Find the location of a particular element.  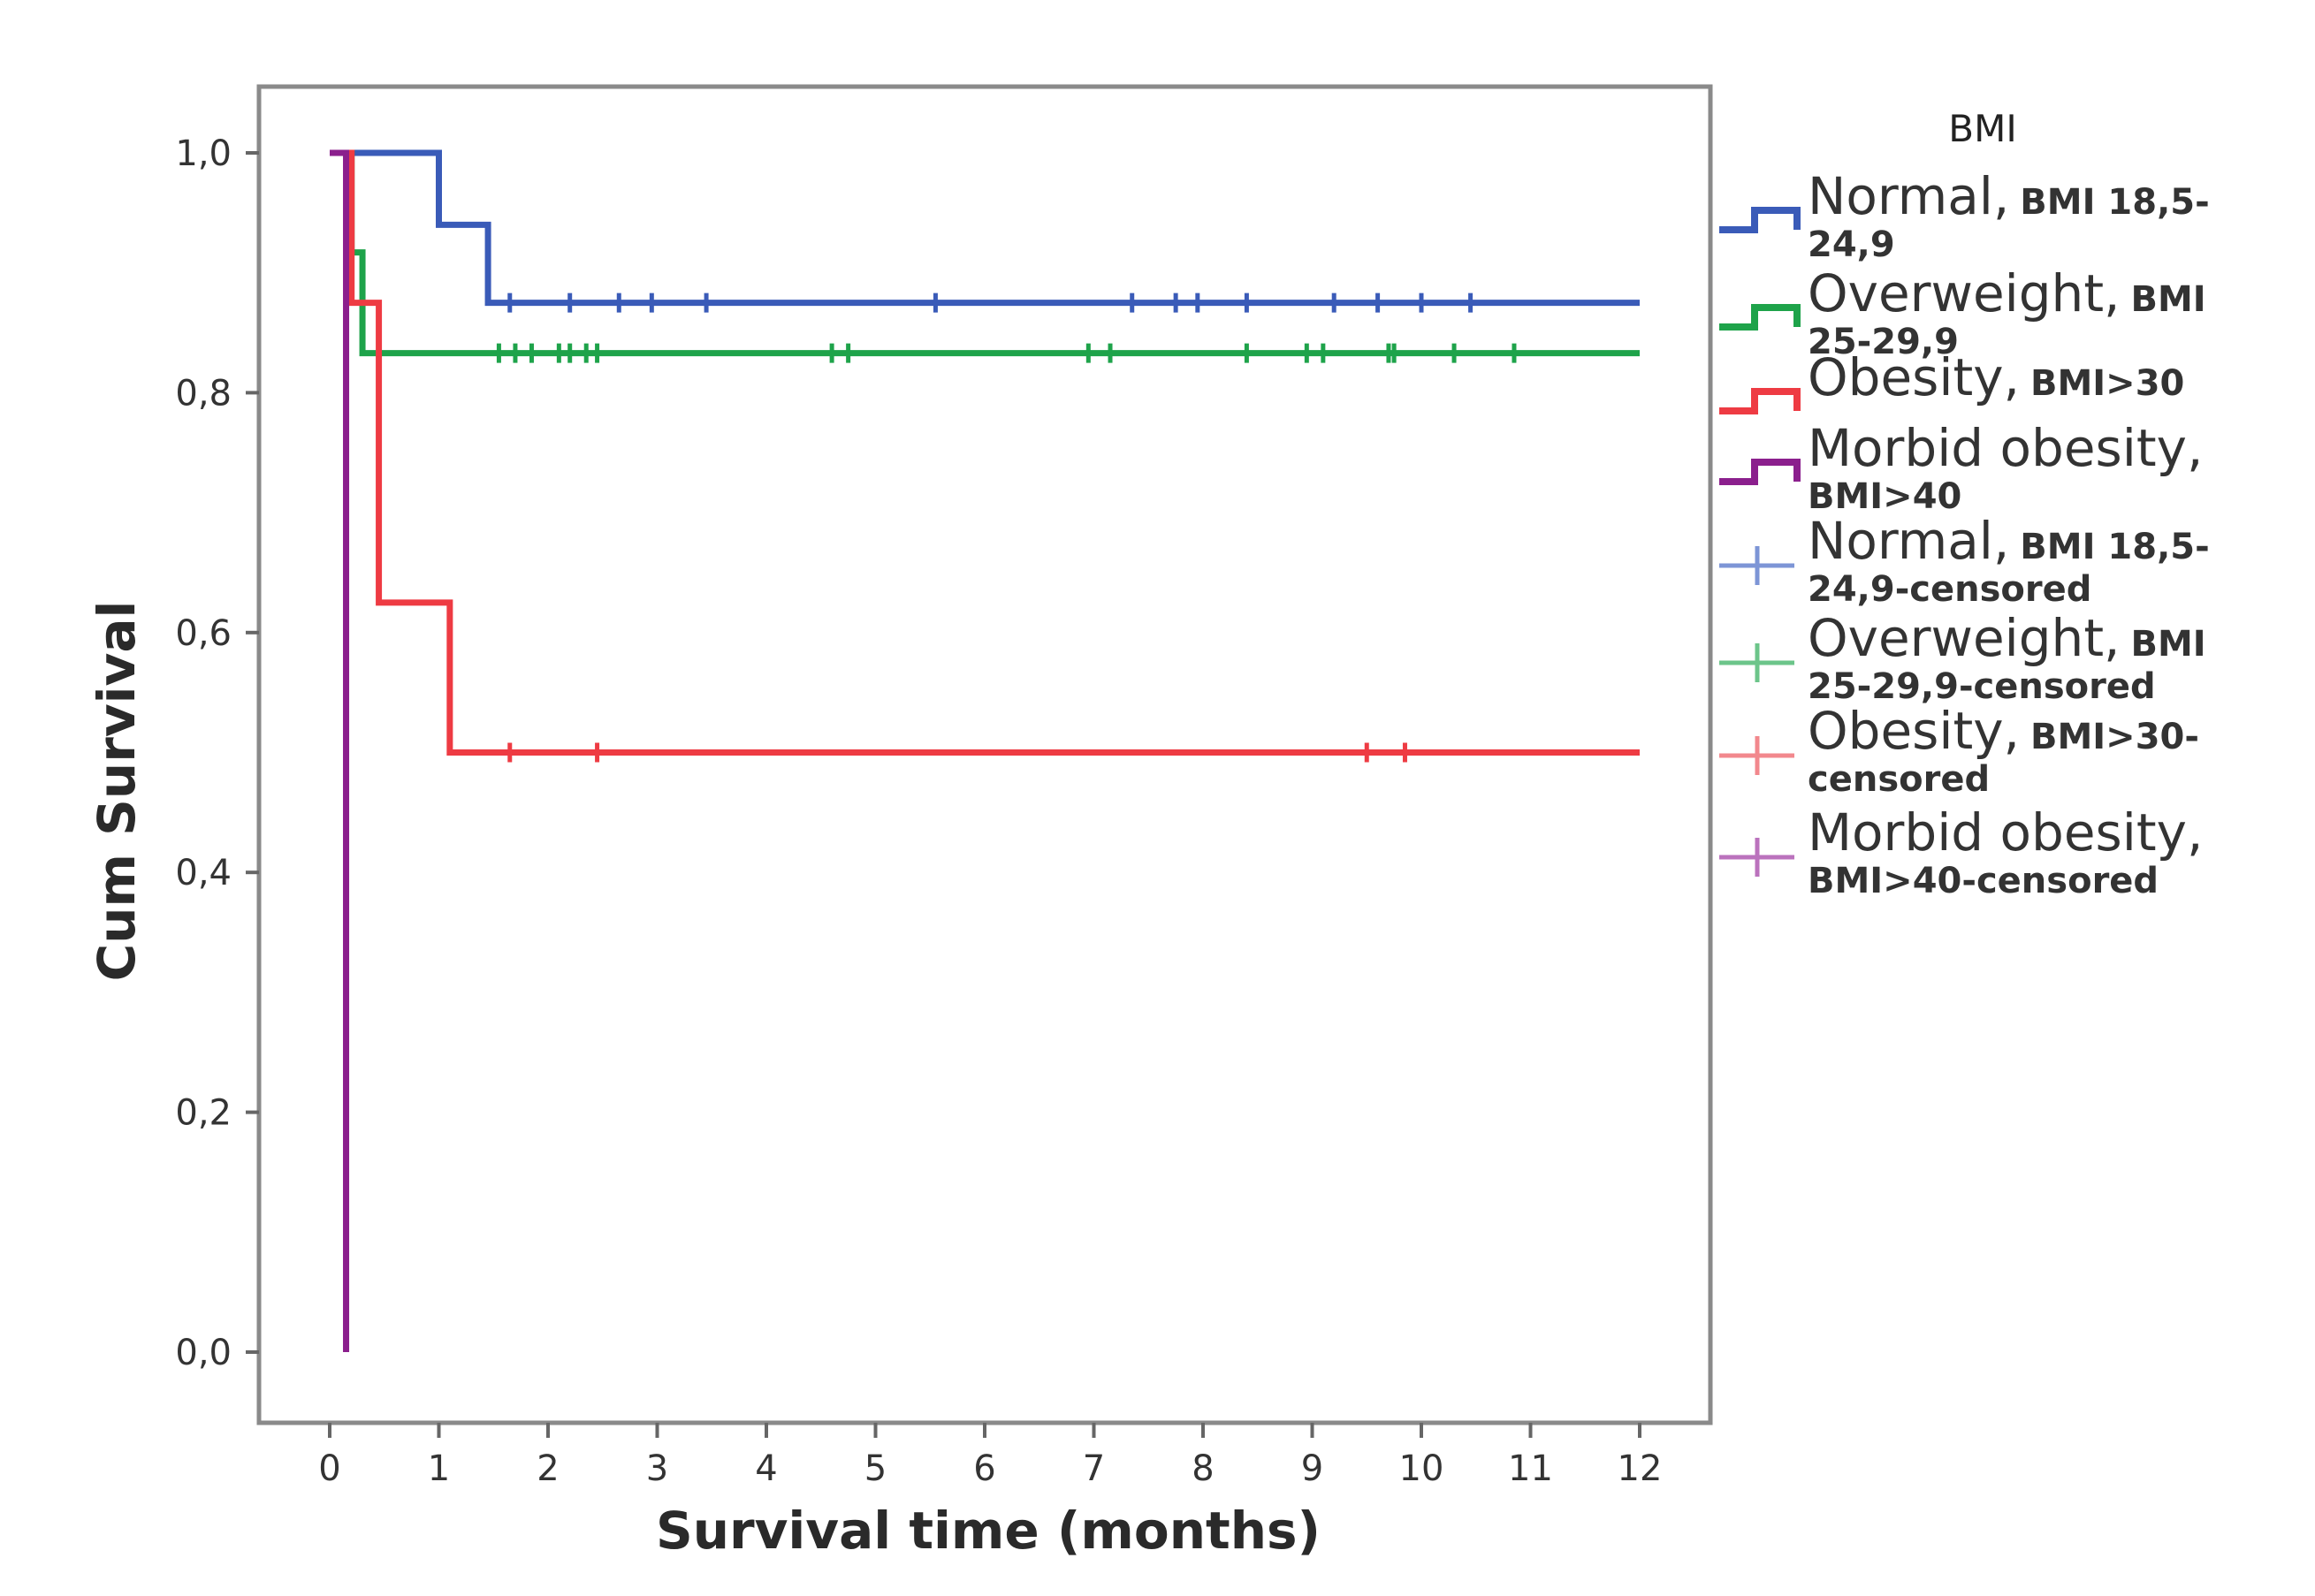

x-tick-label: 2 is located at coordinates (548, 1468).